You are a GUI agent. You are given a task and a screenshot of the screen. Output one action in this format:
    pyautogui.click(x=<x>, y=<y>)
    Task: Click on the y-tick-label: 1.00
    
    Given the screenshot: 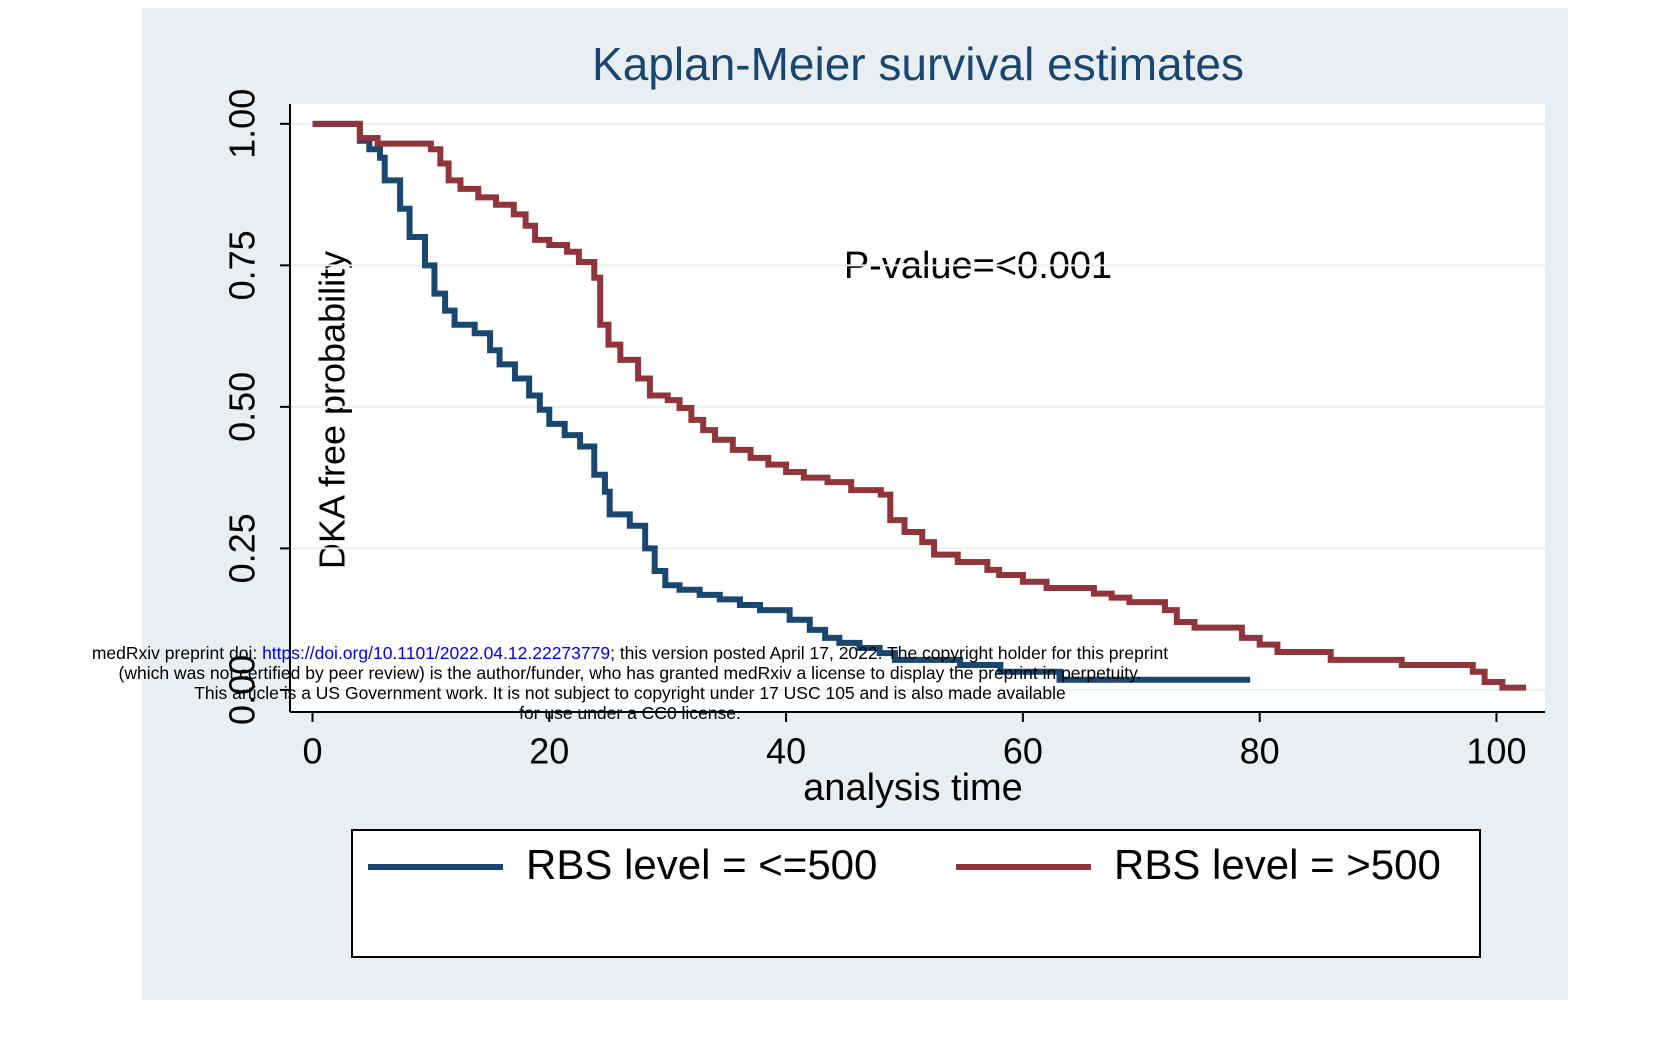 What is the action you would take?
    pyautogui.click(x=242, y=124)
    